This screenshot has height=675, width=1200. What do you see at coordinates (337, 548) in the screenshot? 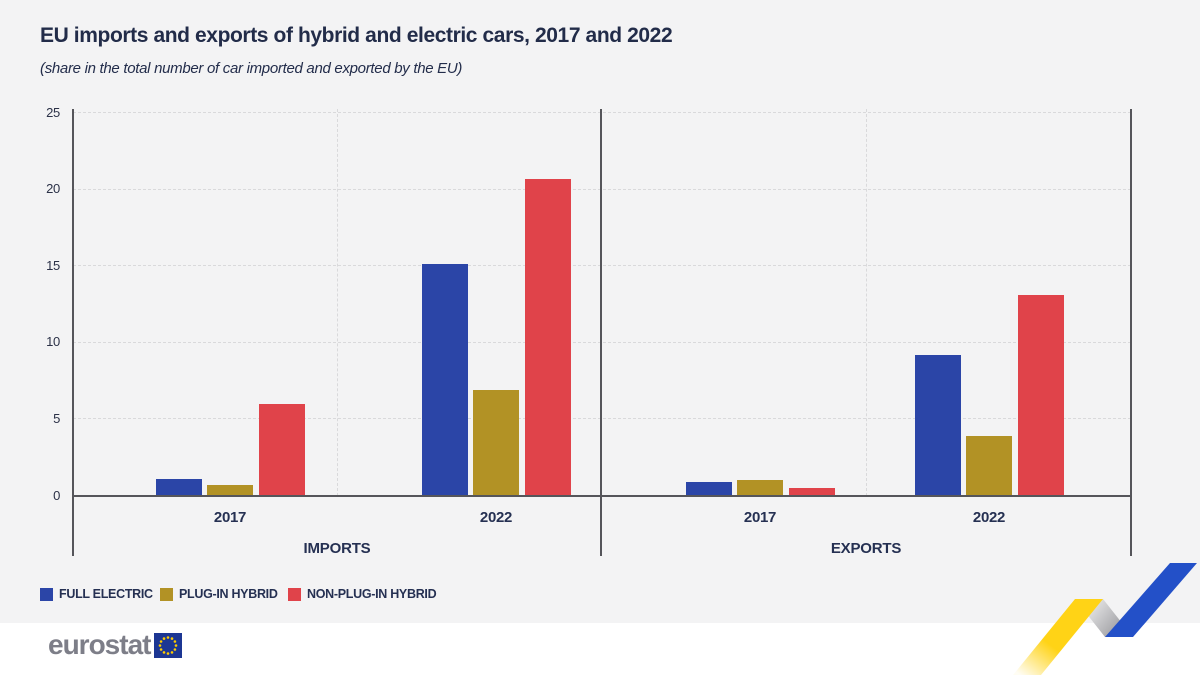
I see `panel-label-imports: IMPORTS` at bounding box center [337, 548].